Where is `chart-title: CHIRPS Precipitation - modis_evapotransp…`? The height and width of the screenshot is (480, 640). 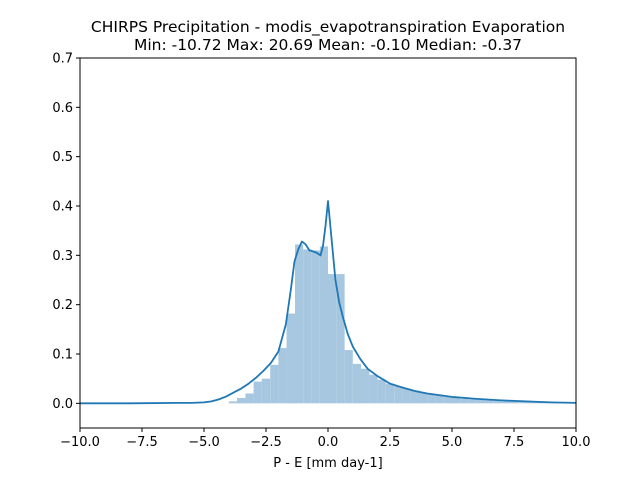 chart-title: CHIRPS Precipitation - modis_evapotransp… is located at coordinates (328, 27).